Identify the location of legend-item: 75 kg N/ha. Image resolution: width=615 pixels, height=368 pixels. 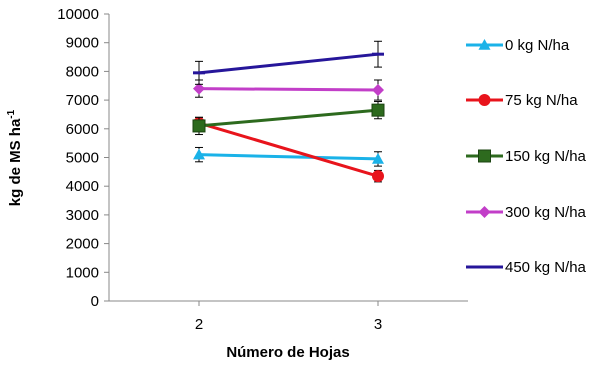
(522, 100).